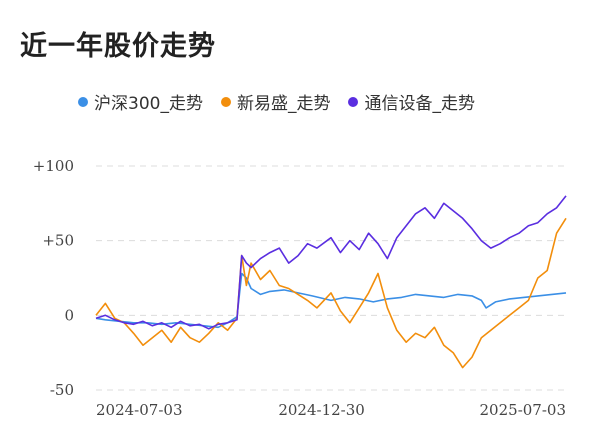  I want to click on legend-label-csi300: 沪深300_走势, so click(148, 104).